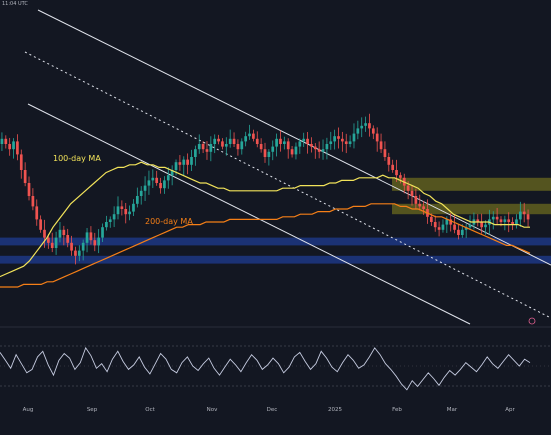  I want to click on x-tick-label: Nov, so click(212, 410).